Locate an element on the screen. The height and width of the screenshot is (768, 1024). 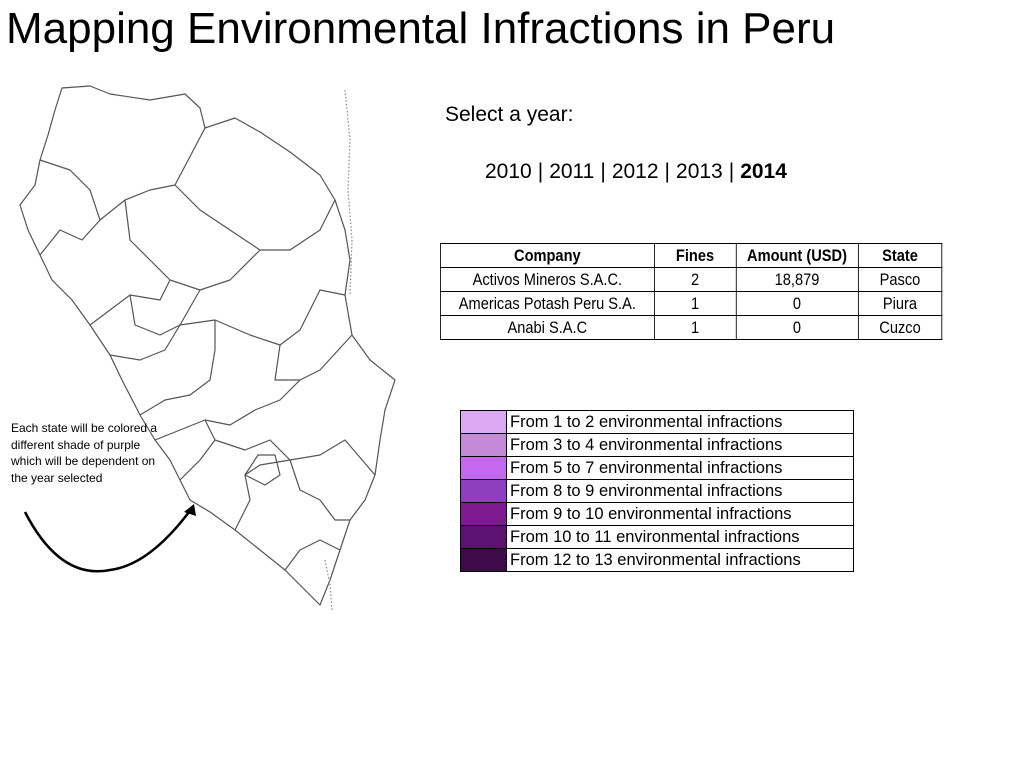
column-header-company: Company is located at coordinates (547, 255).